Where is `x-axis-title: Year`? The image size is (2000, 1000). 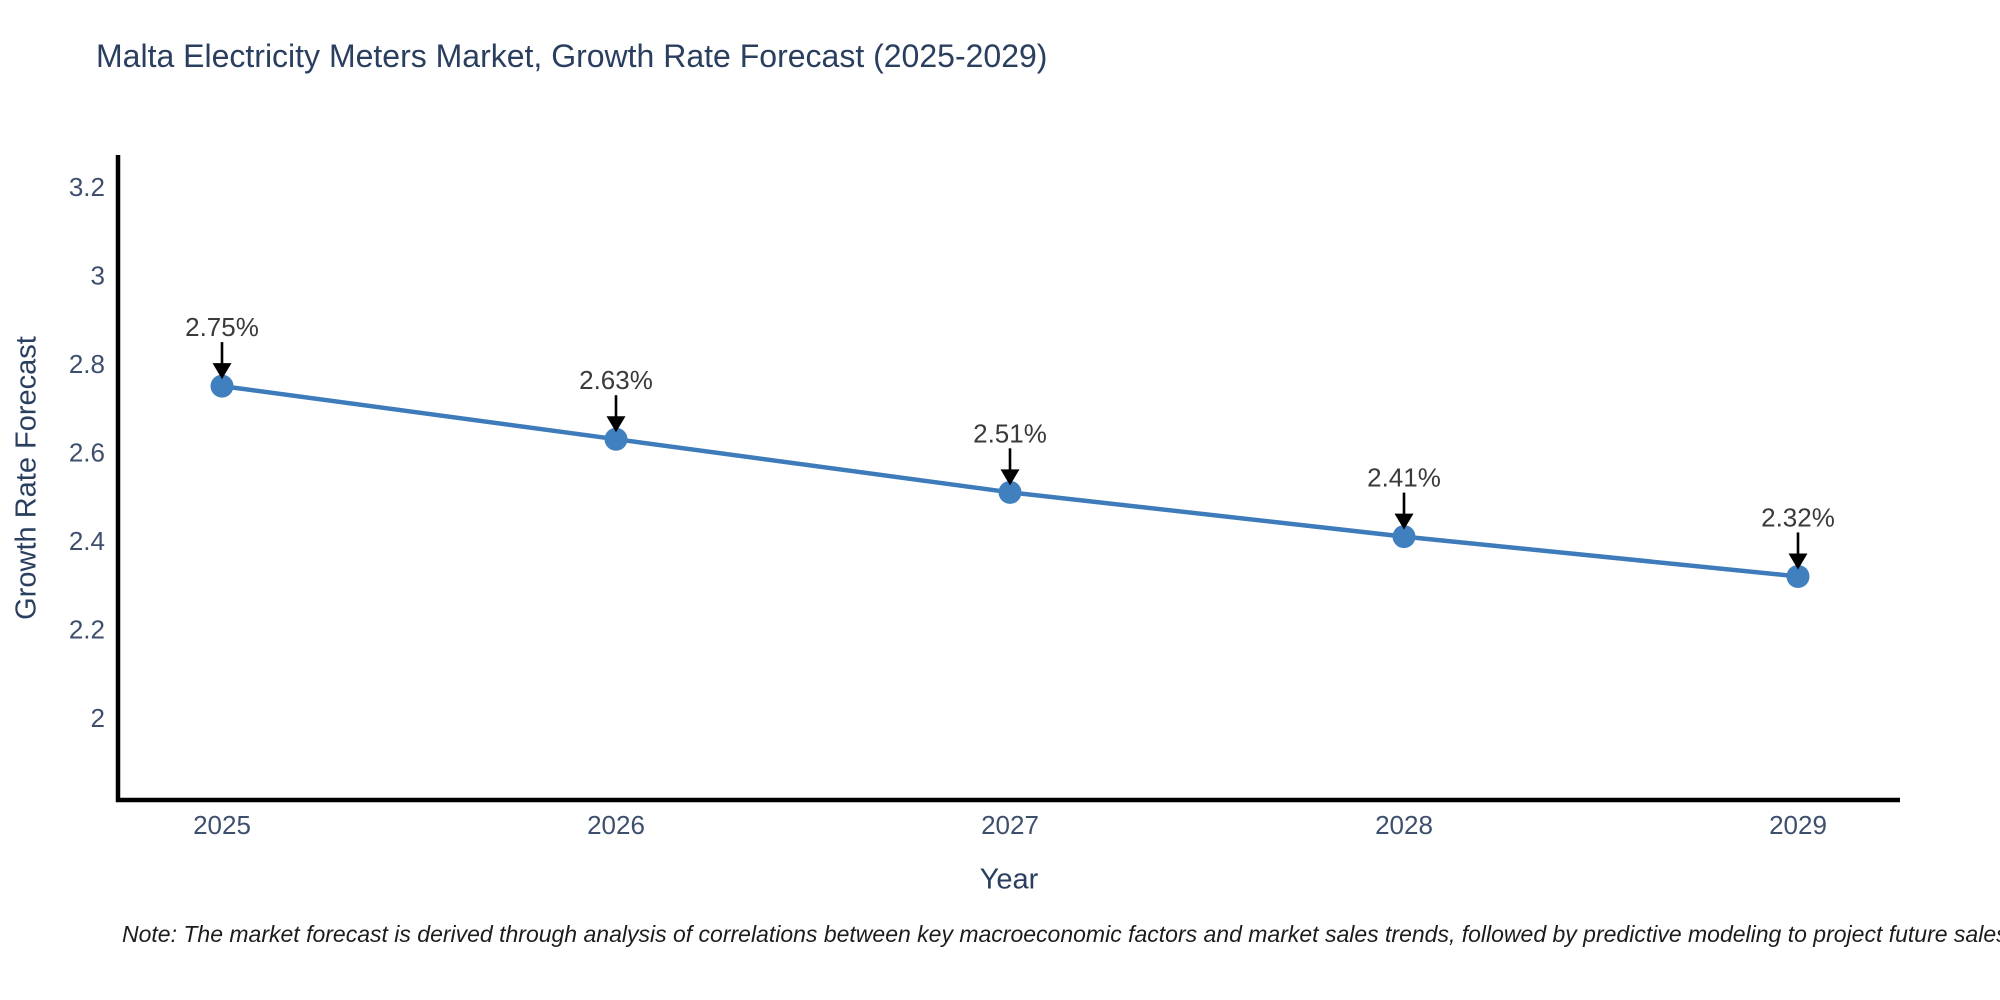 x-axis-title: Year is located at coordinates (1009, 879).